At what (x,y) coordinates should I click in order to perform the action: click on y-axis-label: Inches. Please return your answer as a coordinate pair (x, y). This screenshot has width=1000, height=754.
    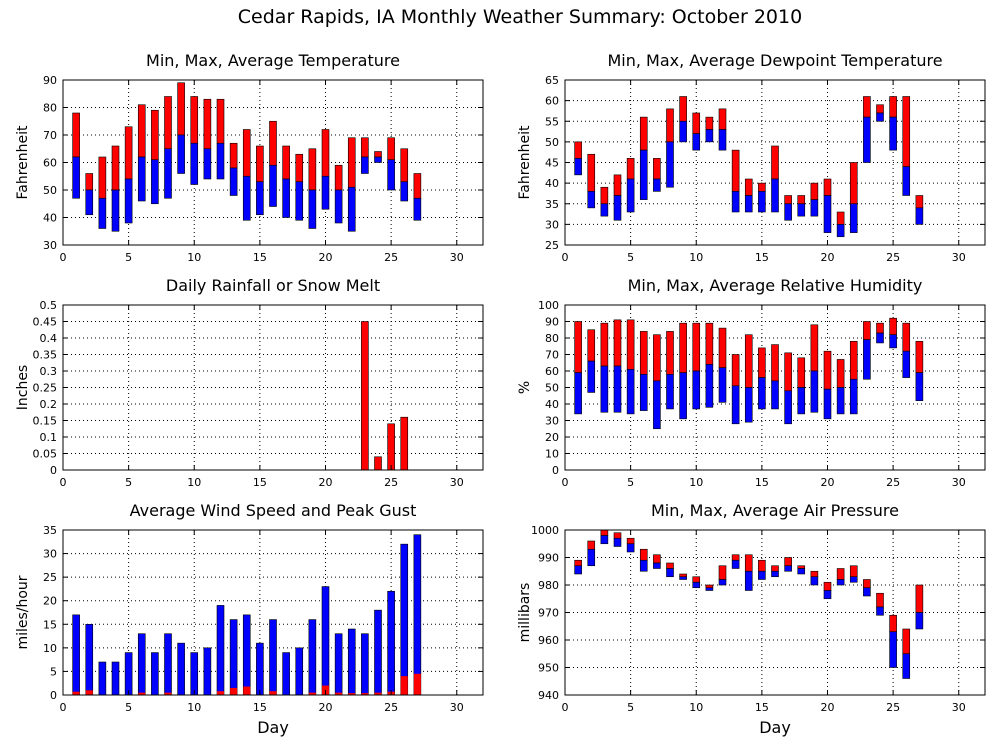
    Looking at the image, I should click on (23, 387).